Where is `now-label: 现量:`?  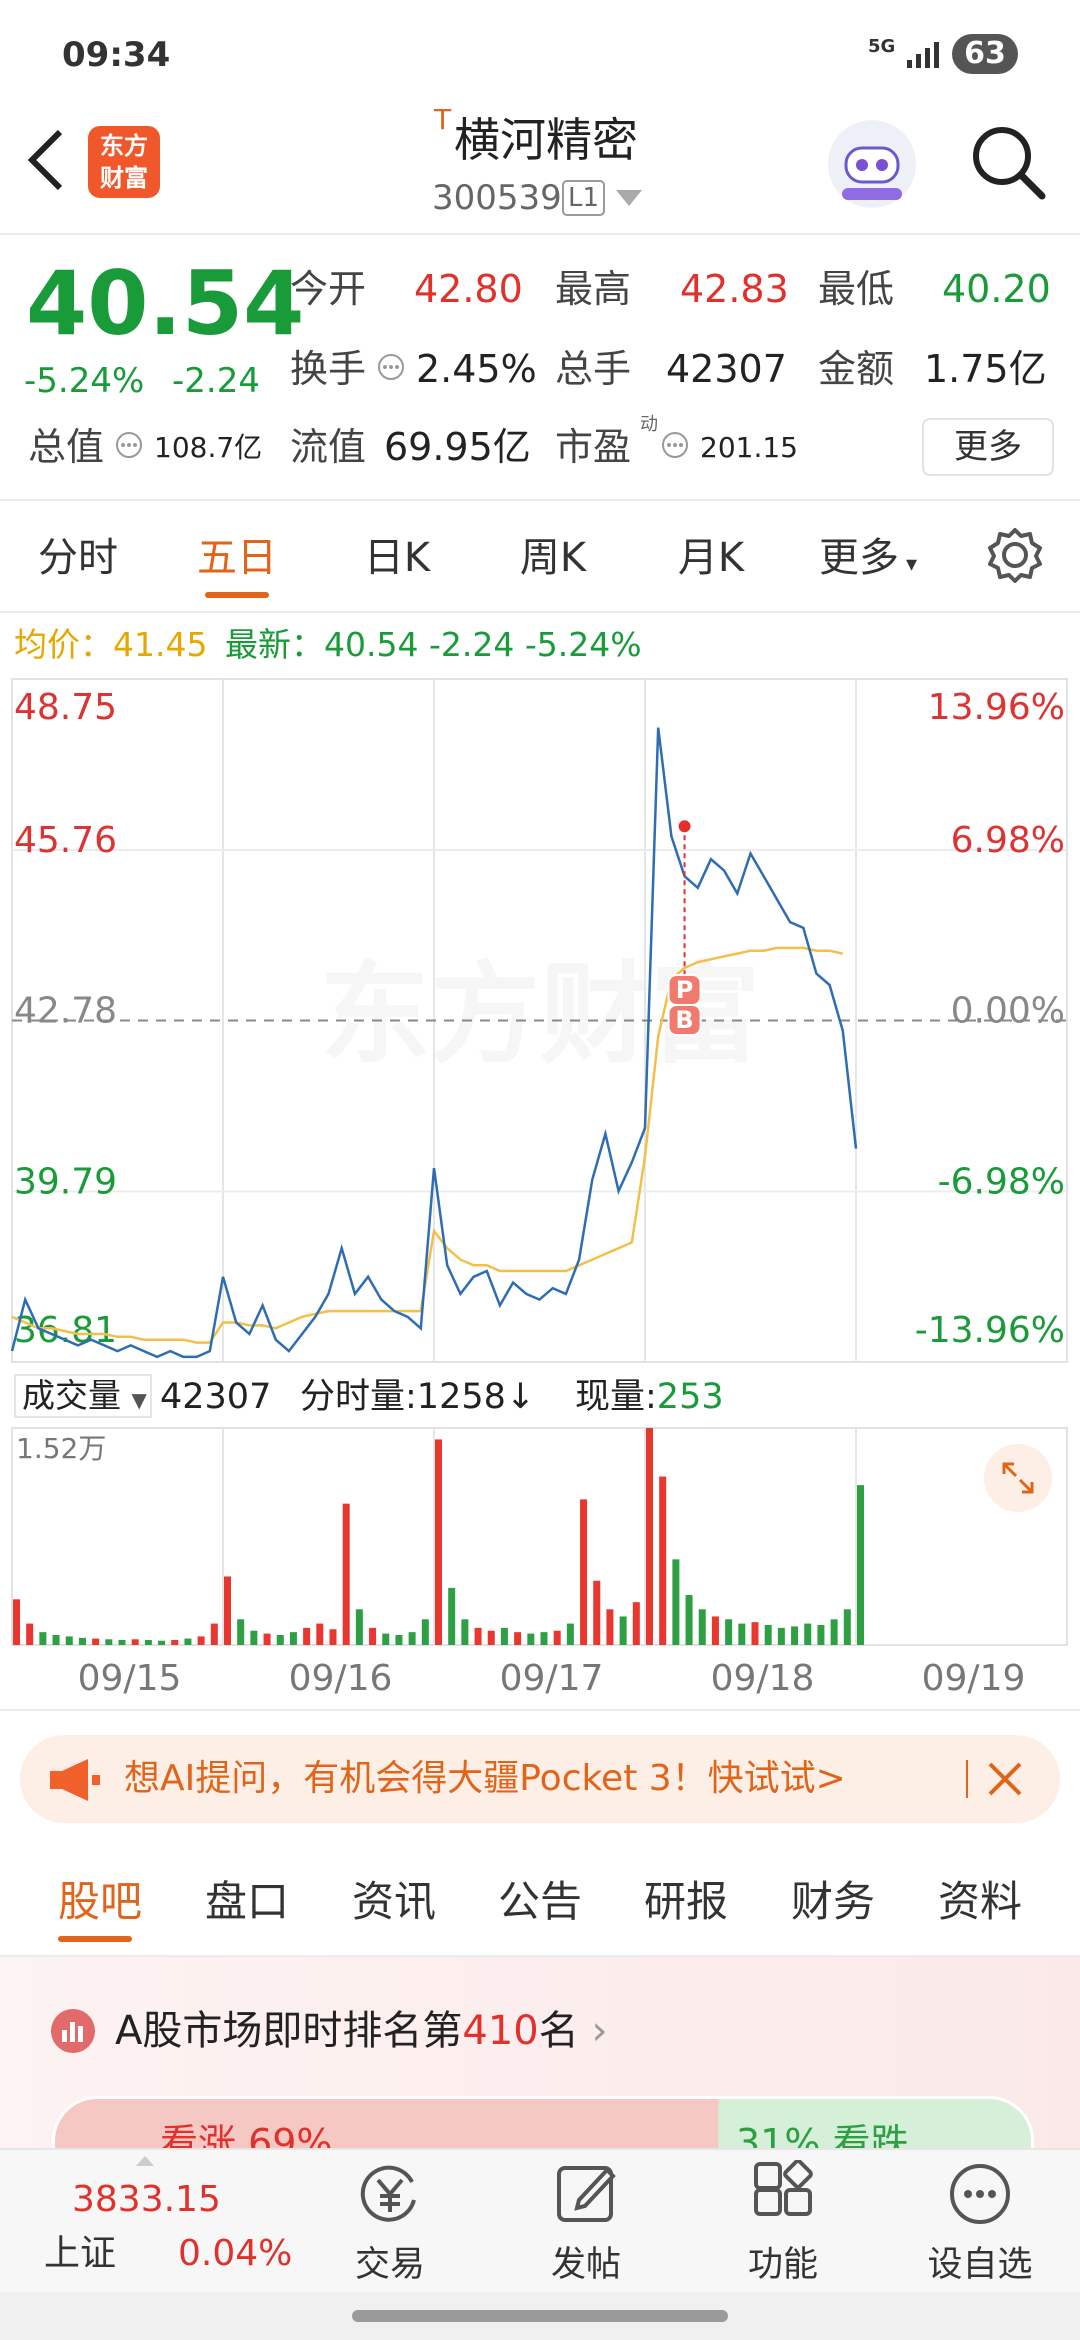
now-label: 现量: is located at coordinates (616, 1397).